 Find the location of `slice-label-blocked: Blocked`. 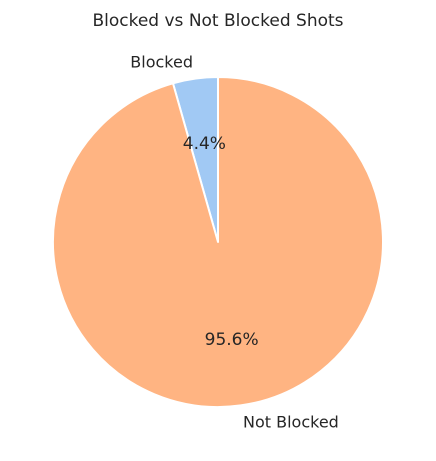

slice-label-blocked: Blocked is located at coordinates (161, 62).